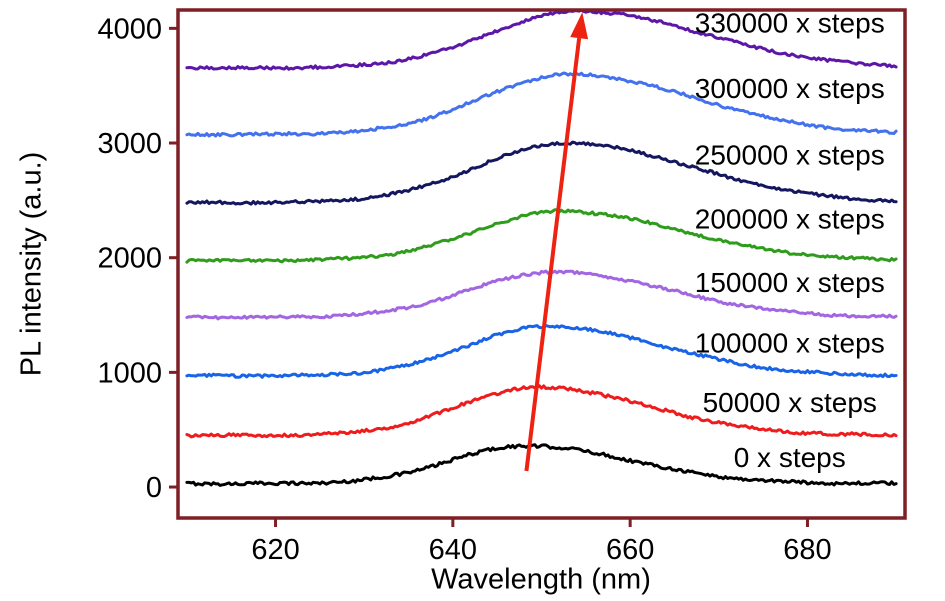  Describe the element at coordinates (790, 88) in the screenshot. I see `series-label: 300000 x steps` at that location.